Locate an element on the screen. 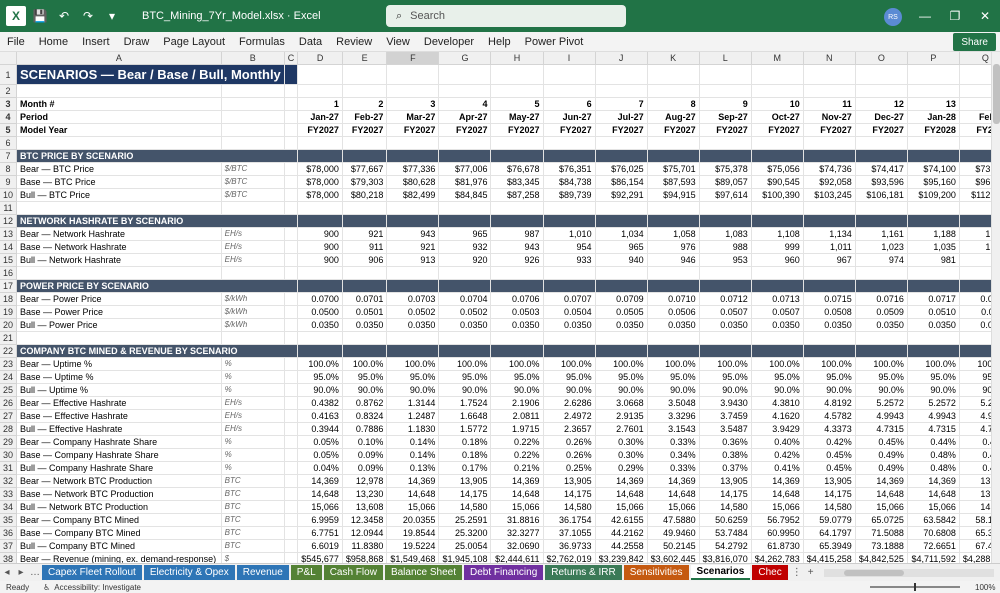 This screenshot has height=593, width=1000. row-label: Base — BTC Price is located at coordinates (119, 182).